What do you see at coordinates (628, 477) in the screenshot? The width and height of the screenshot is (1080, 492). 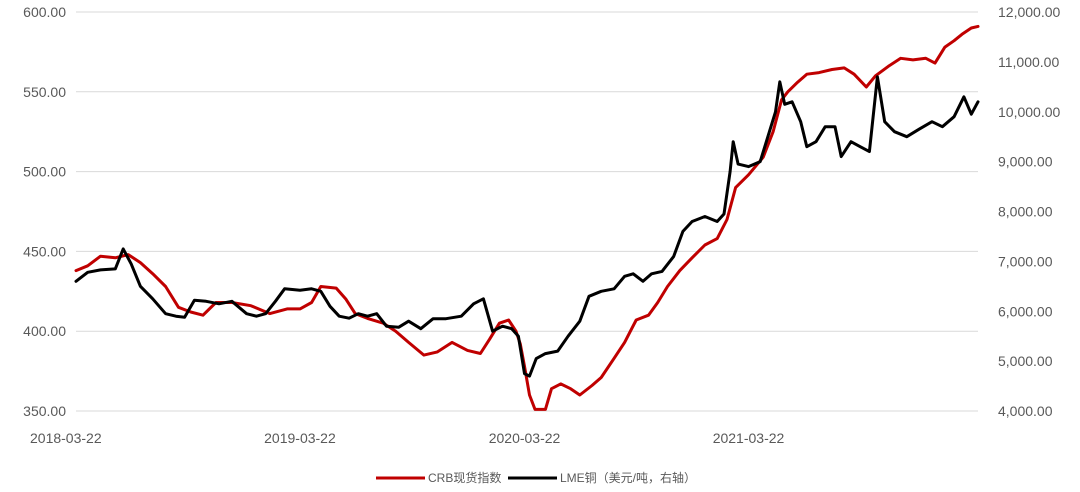 I see `legend-label-lme: LME铜（美元/吨，右轴）` at bounding box center [628, 477].